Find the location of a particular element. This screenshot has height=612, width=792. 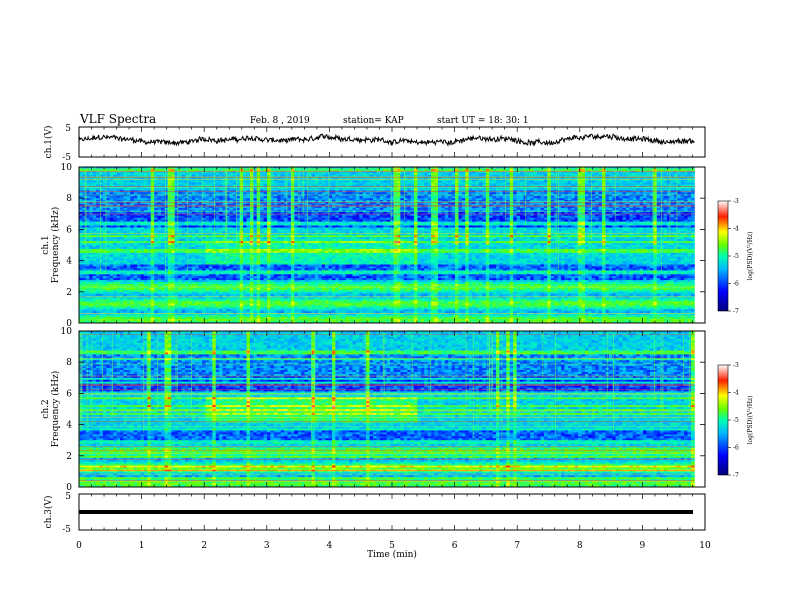

ch1-ytick-bottom: -5 is located at coordinates (66, 158).